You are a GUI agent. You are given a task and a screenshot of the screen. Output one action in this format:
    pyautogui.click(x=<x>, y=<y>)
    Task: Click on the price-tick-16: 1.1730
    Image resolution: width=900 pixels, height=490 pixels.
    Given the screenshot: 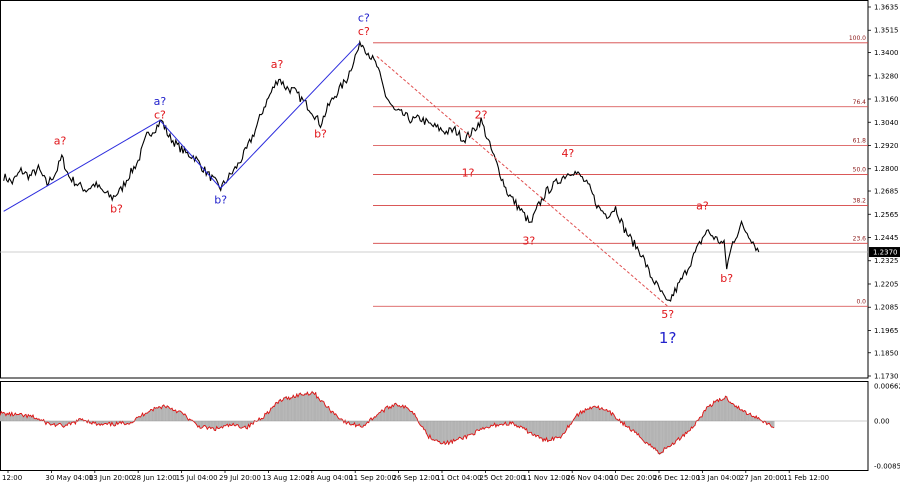 What is the action you would take?
    pyautogui.click(x=886, y=377)
    